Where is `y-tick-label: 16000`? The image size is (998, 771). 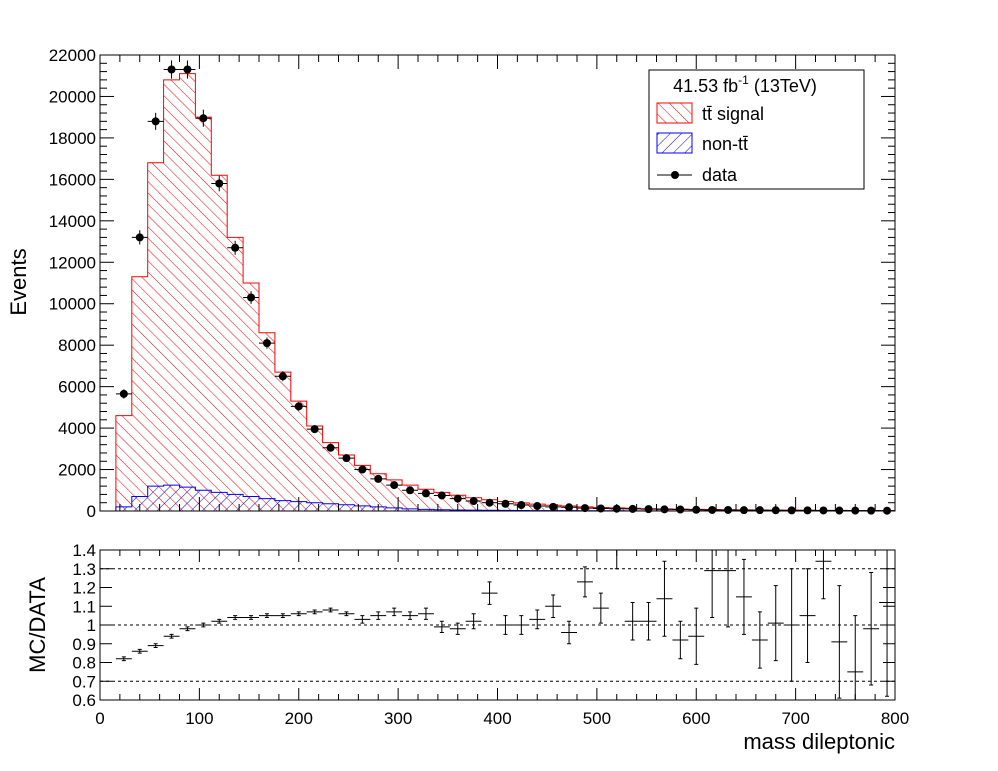 y-tick-label: 16000 is located at coordinates (72, 179).